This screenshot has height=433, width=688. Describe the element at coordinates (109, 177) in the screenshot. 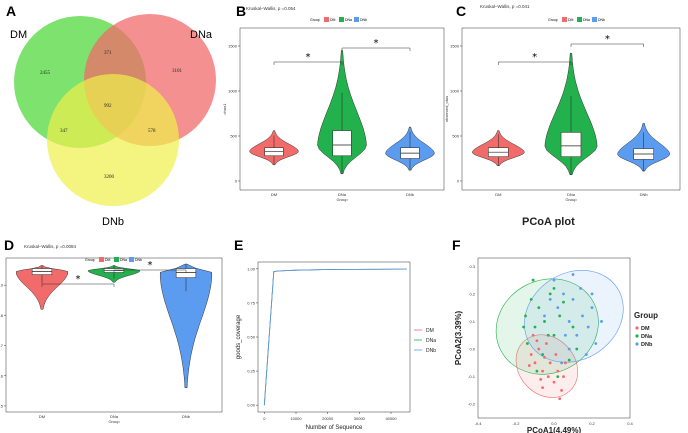

I see `venn-dnb-only: 3200` at that location.